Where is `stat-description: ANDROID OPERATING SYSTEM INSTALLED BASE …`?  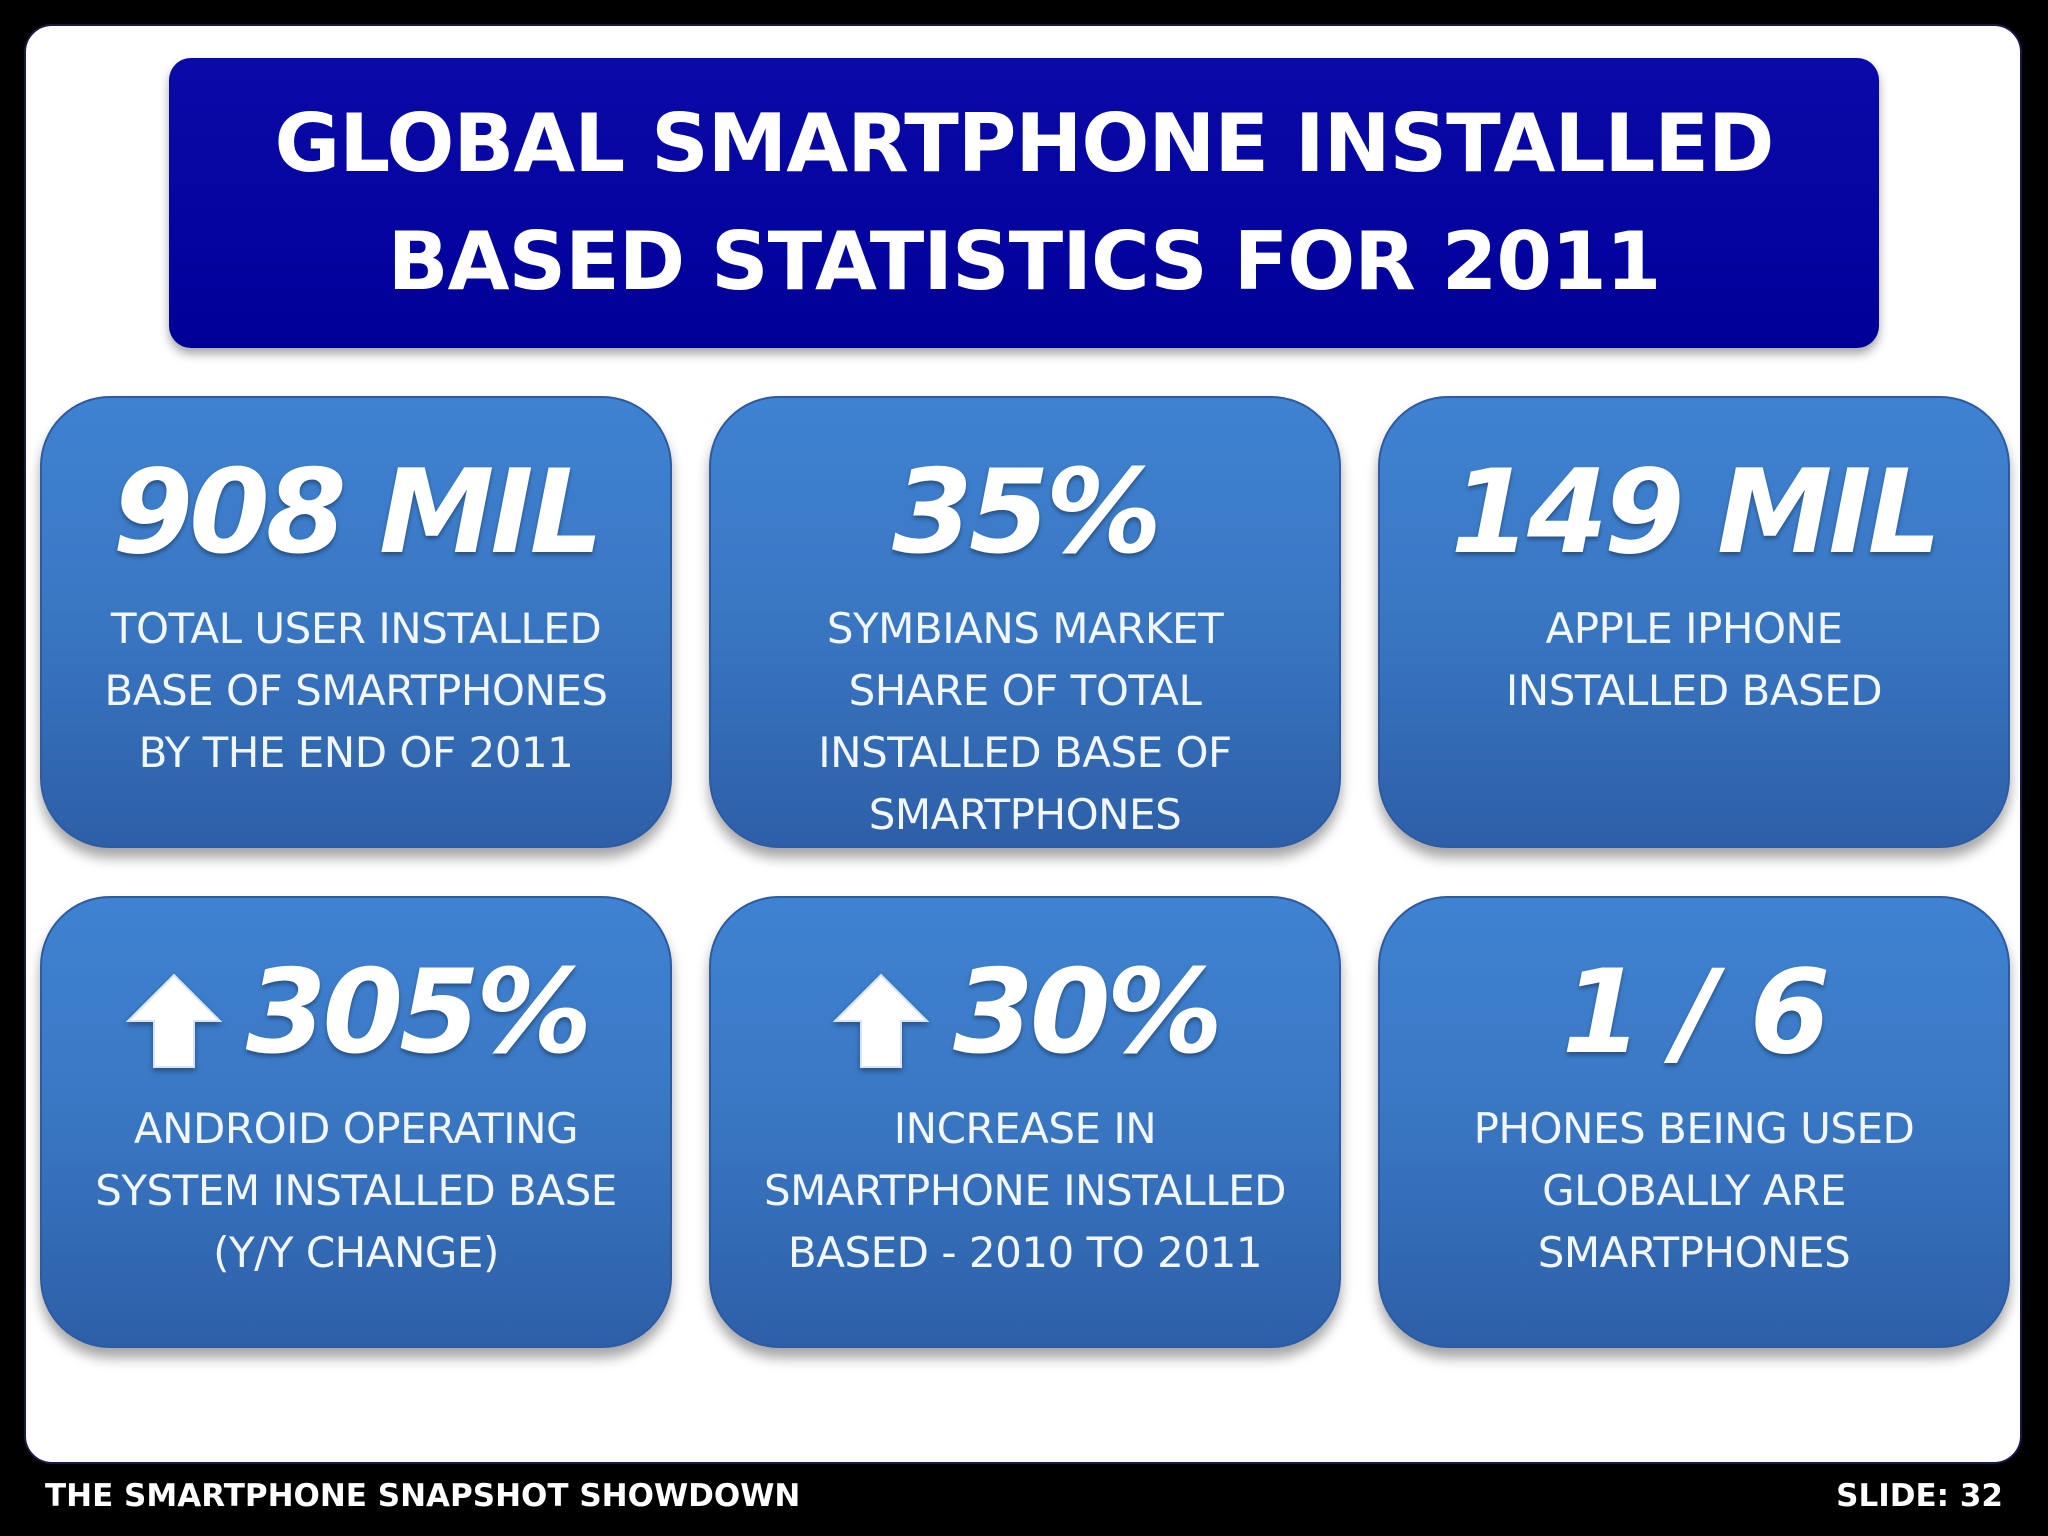
stat-description: ANDROID OPERATING SYSTEM INSTALLED BASE … is located at coordinates (356, 1190).